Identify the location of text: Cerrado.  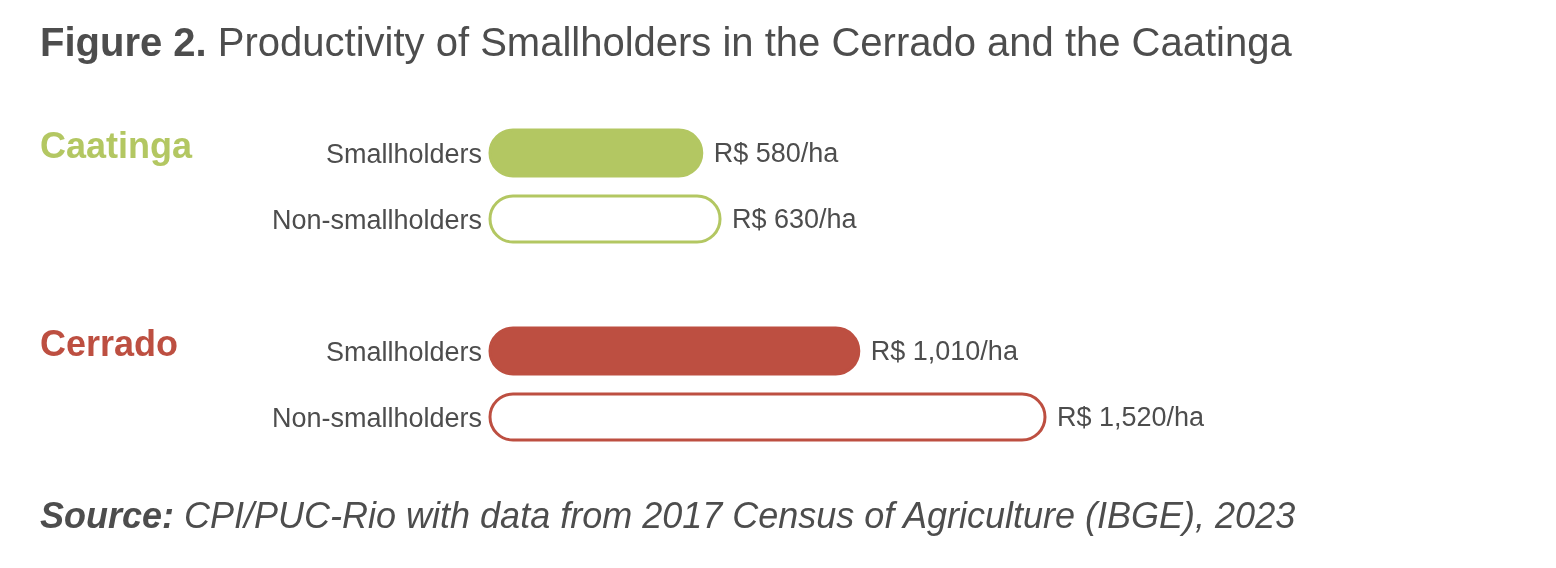
(109, 344).